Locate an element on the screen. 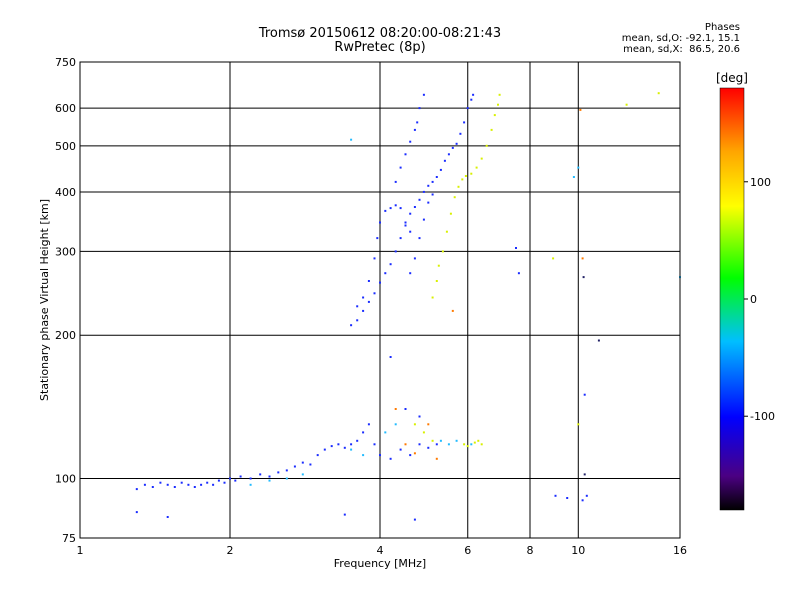 This screenshot has width=800, height=600. y-axis-label: Stationary phase Virtual Height [km] is located at coordinates (44, 300).